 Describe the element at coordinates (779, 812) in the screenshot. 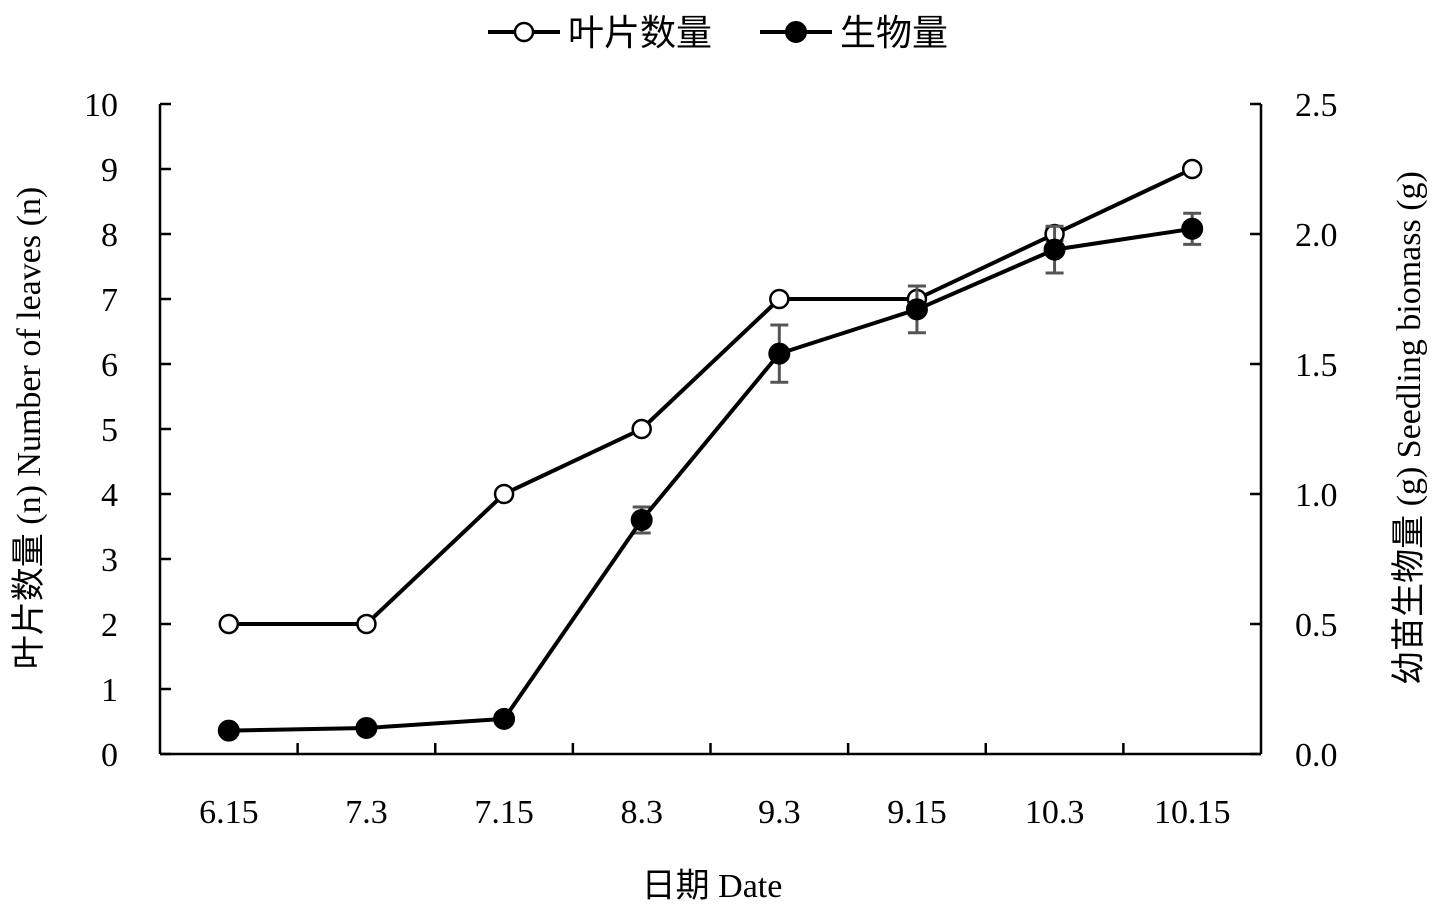

I see `x-tick-label: 9.3` at that location.